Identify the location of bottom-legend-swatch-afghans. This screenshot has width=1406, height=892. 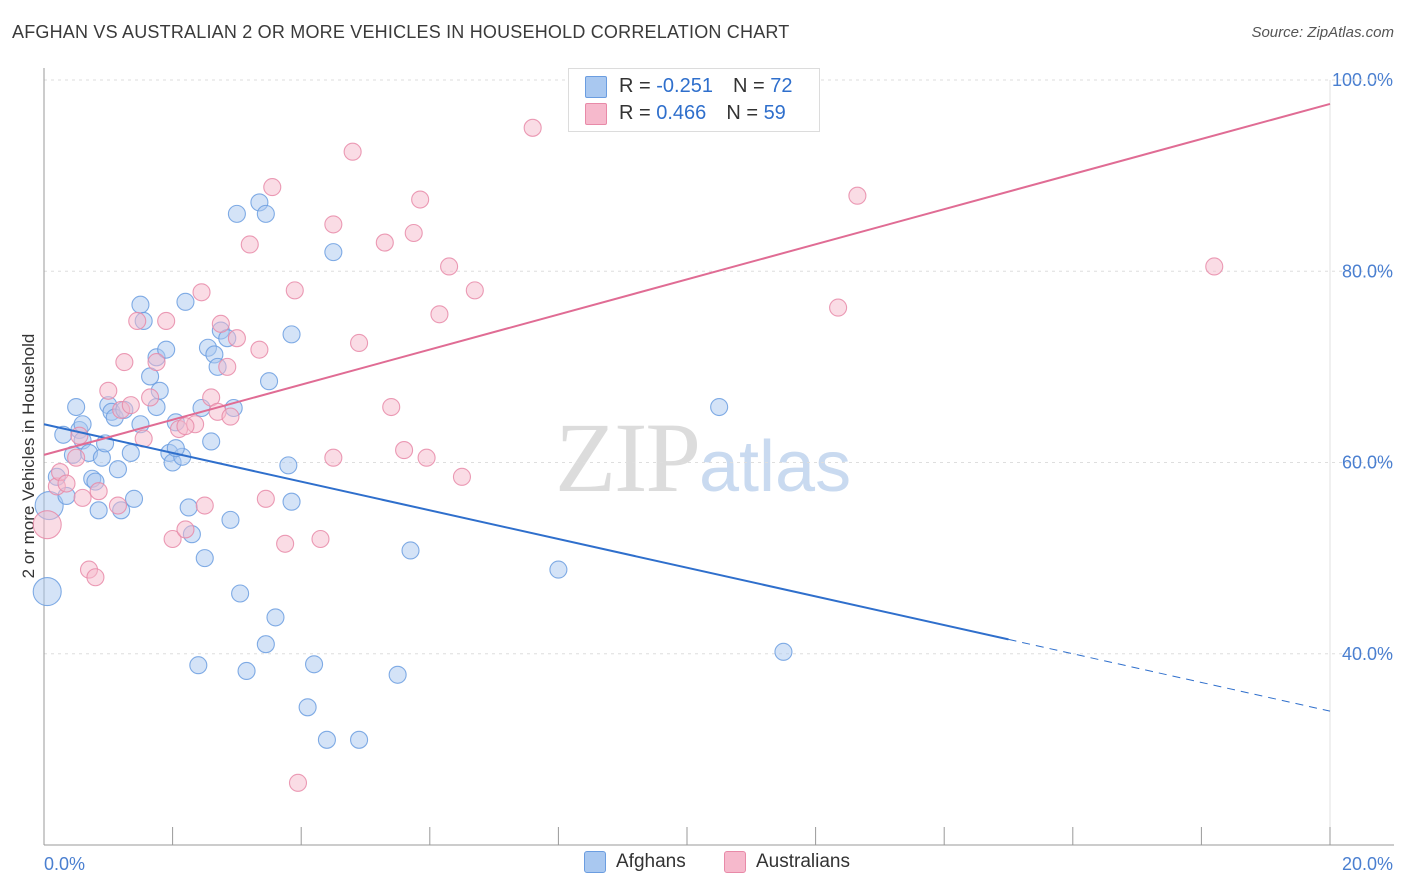
(595, 862).